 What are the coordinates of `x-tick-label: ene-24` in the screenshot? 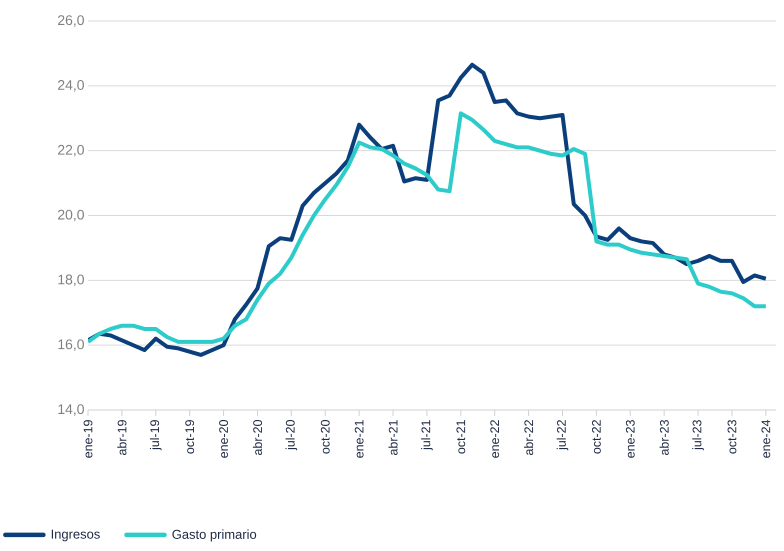 It's located at (765, 439).